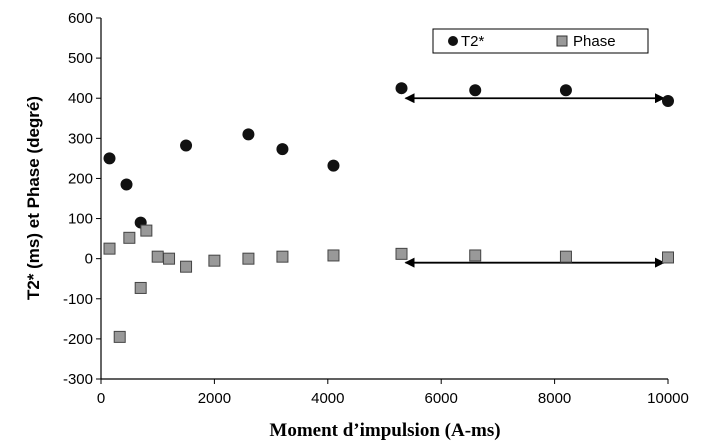 This screenshot has width=707, height=445. What do you see at coordinates (562, 41) in the screenshot?
I see `legend-marker-phase` at bounding box center [562, 41].